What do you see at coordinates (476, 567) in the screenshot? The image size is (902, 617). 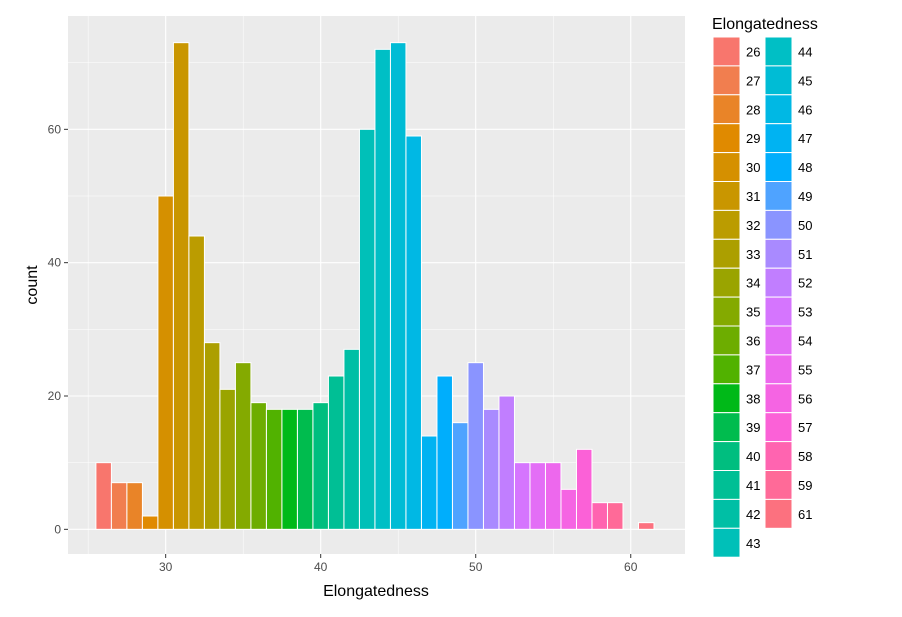 I see `x-tick-label: 50` at bounding box center [476, 567].